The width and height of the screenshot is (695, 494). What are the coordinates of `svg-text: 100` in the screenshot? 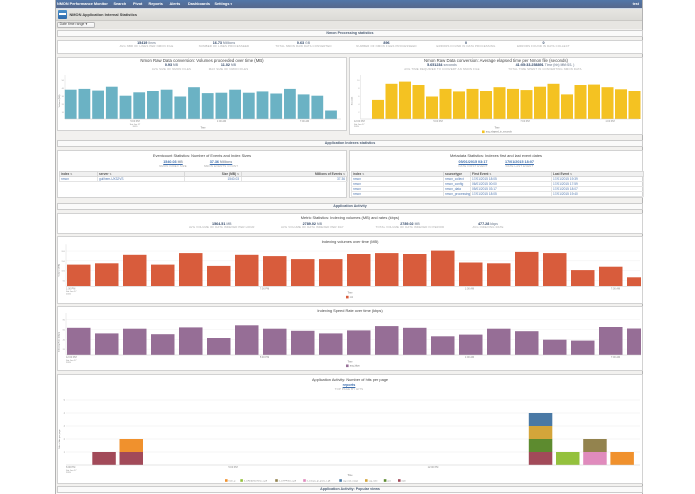 It's located at (63, 272).